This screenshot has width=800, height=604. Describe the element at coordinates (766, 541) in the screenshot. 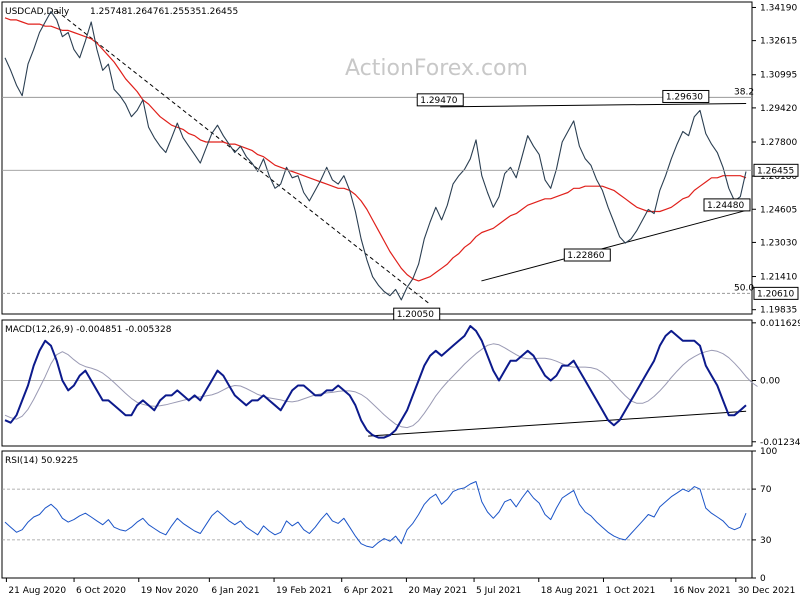

I see `rsi-y-tick-label: 30` at that location.